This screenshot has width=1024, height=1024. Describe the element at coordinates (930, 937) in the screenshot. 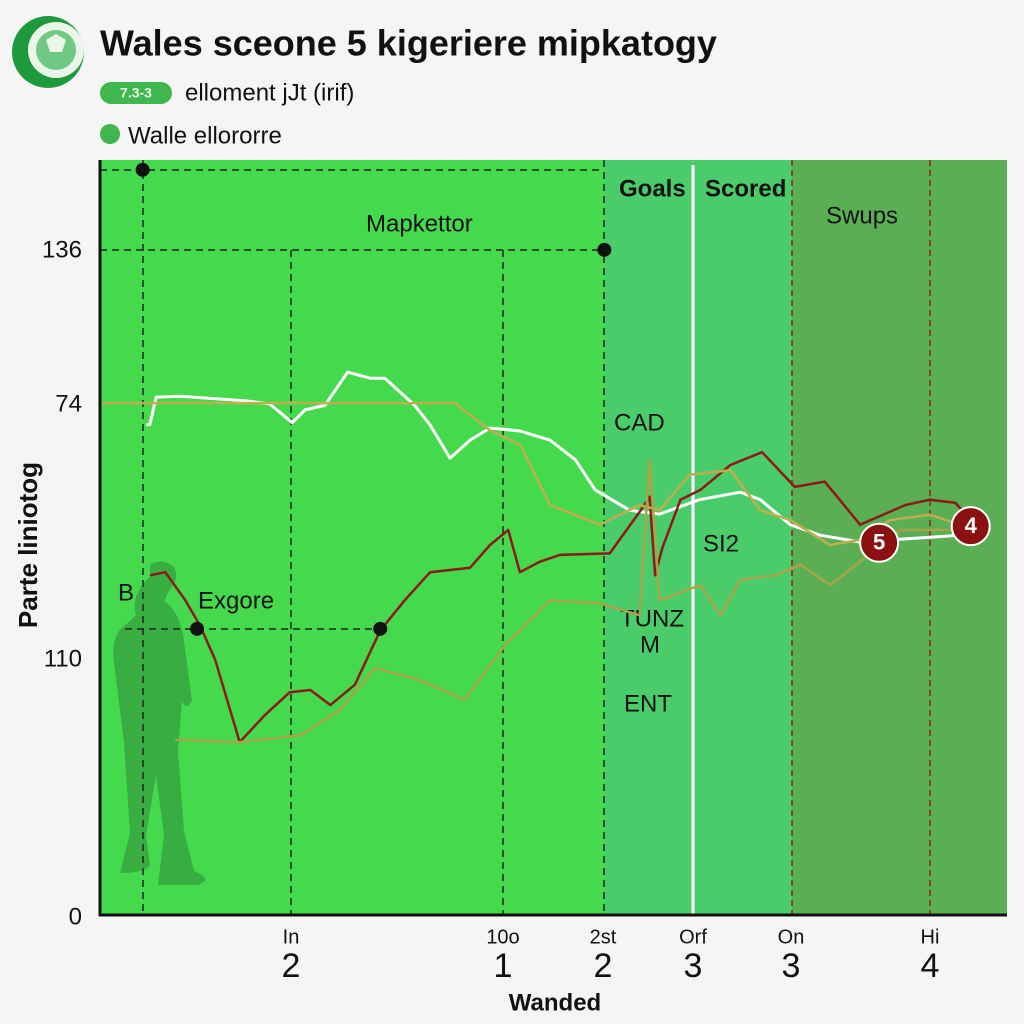

I see `x-tick-label: Hi` at that location.